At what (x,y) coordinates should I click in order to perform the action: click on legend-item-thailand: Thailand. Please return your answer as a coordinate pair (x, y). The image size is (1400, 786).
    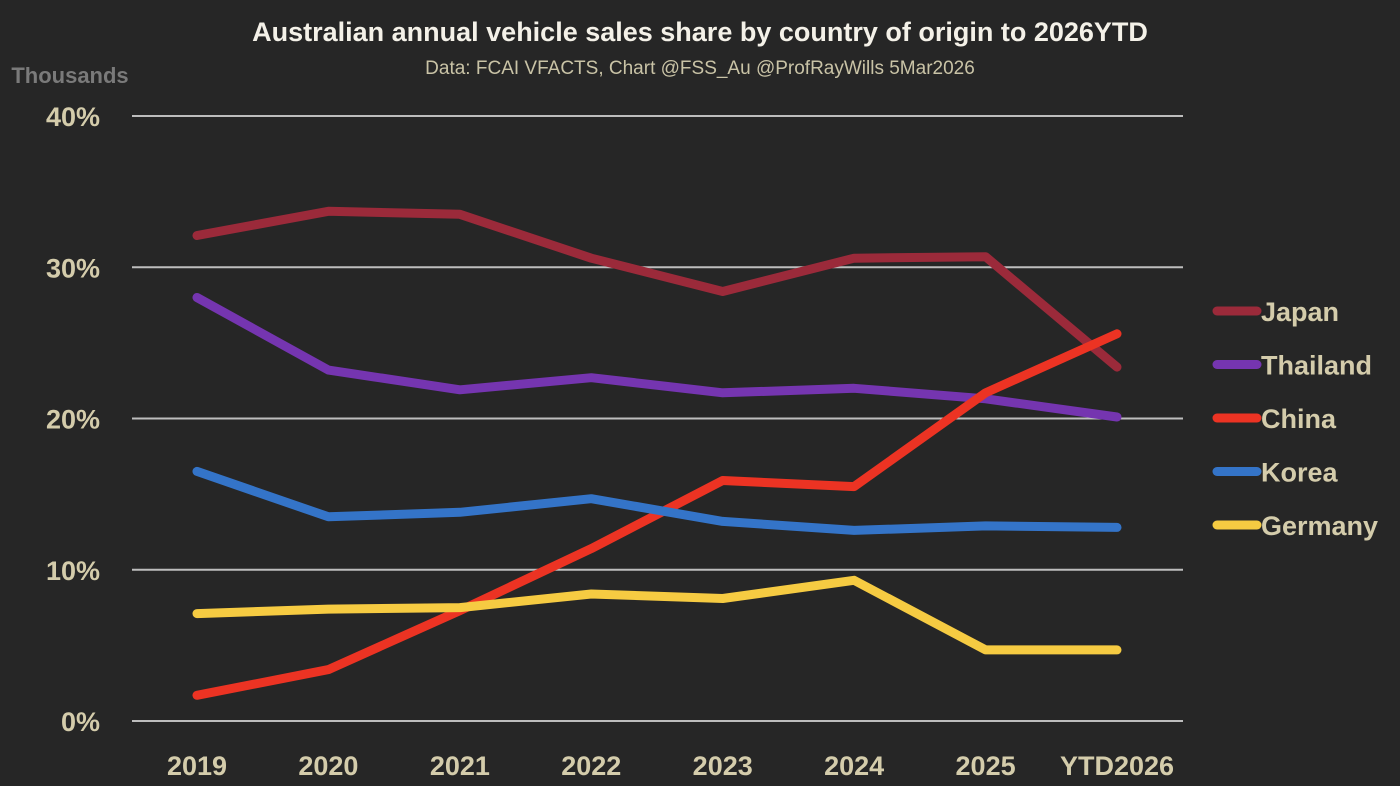
    Looking at the image, I should click on (1292, 366).